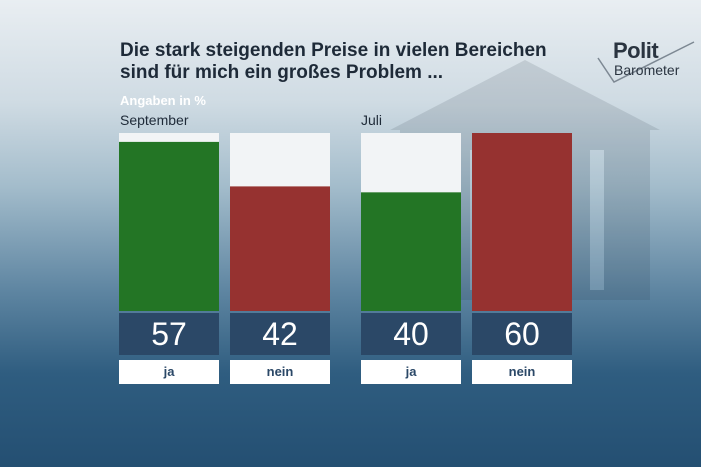 The height and width of the screenshot is (467, 701). Describe the element at coordinates (636, 50) in the screenshot. I see `logo-text-top: Polit` at that location.